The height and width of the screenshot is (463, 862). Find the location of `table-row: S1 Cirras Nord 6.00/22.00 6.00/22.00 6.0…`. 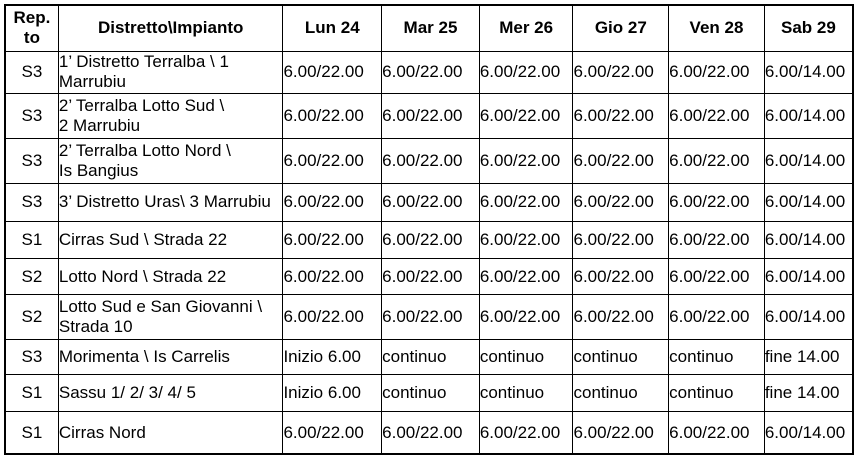

table-row: S1 Cirras Nord 6.00/22.00 6.00/22.00 6.0… is located at coordinates (429, 433).